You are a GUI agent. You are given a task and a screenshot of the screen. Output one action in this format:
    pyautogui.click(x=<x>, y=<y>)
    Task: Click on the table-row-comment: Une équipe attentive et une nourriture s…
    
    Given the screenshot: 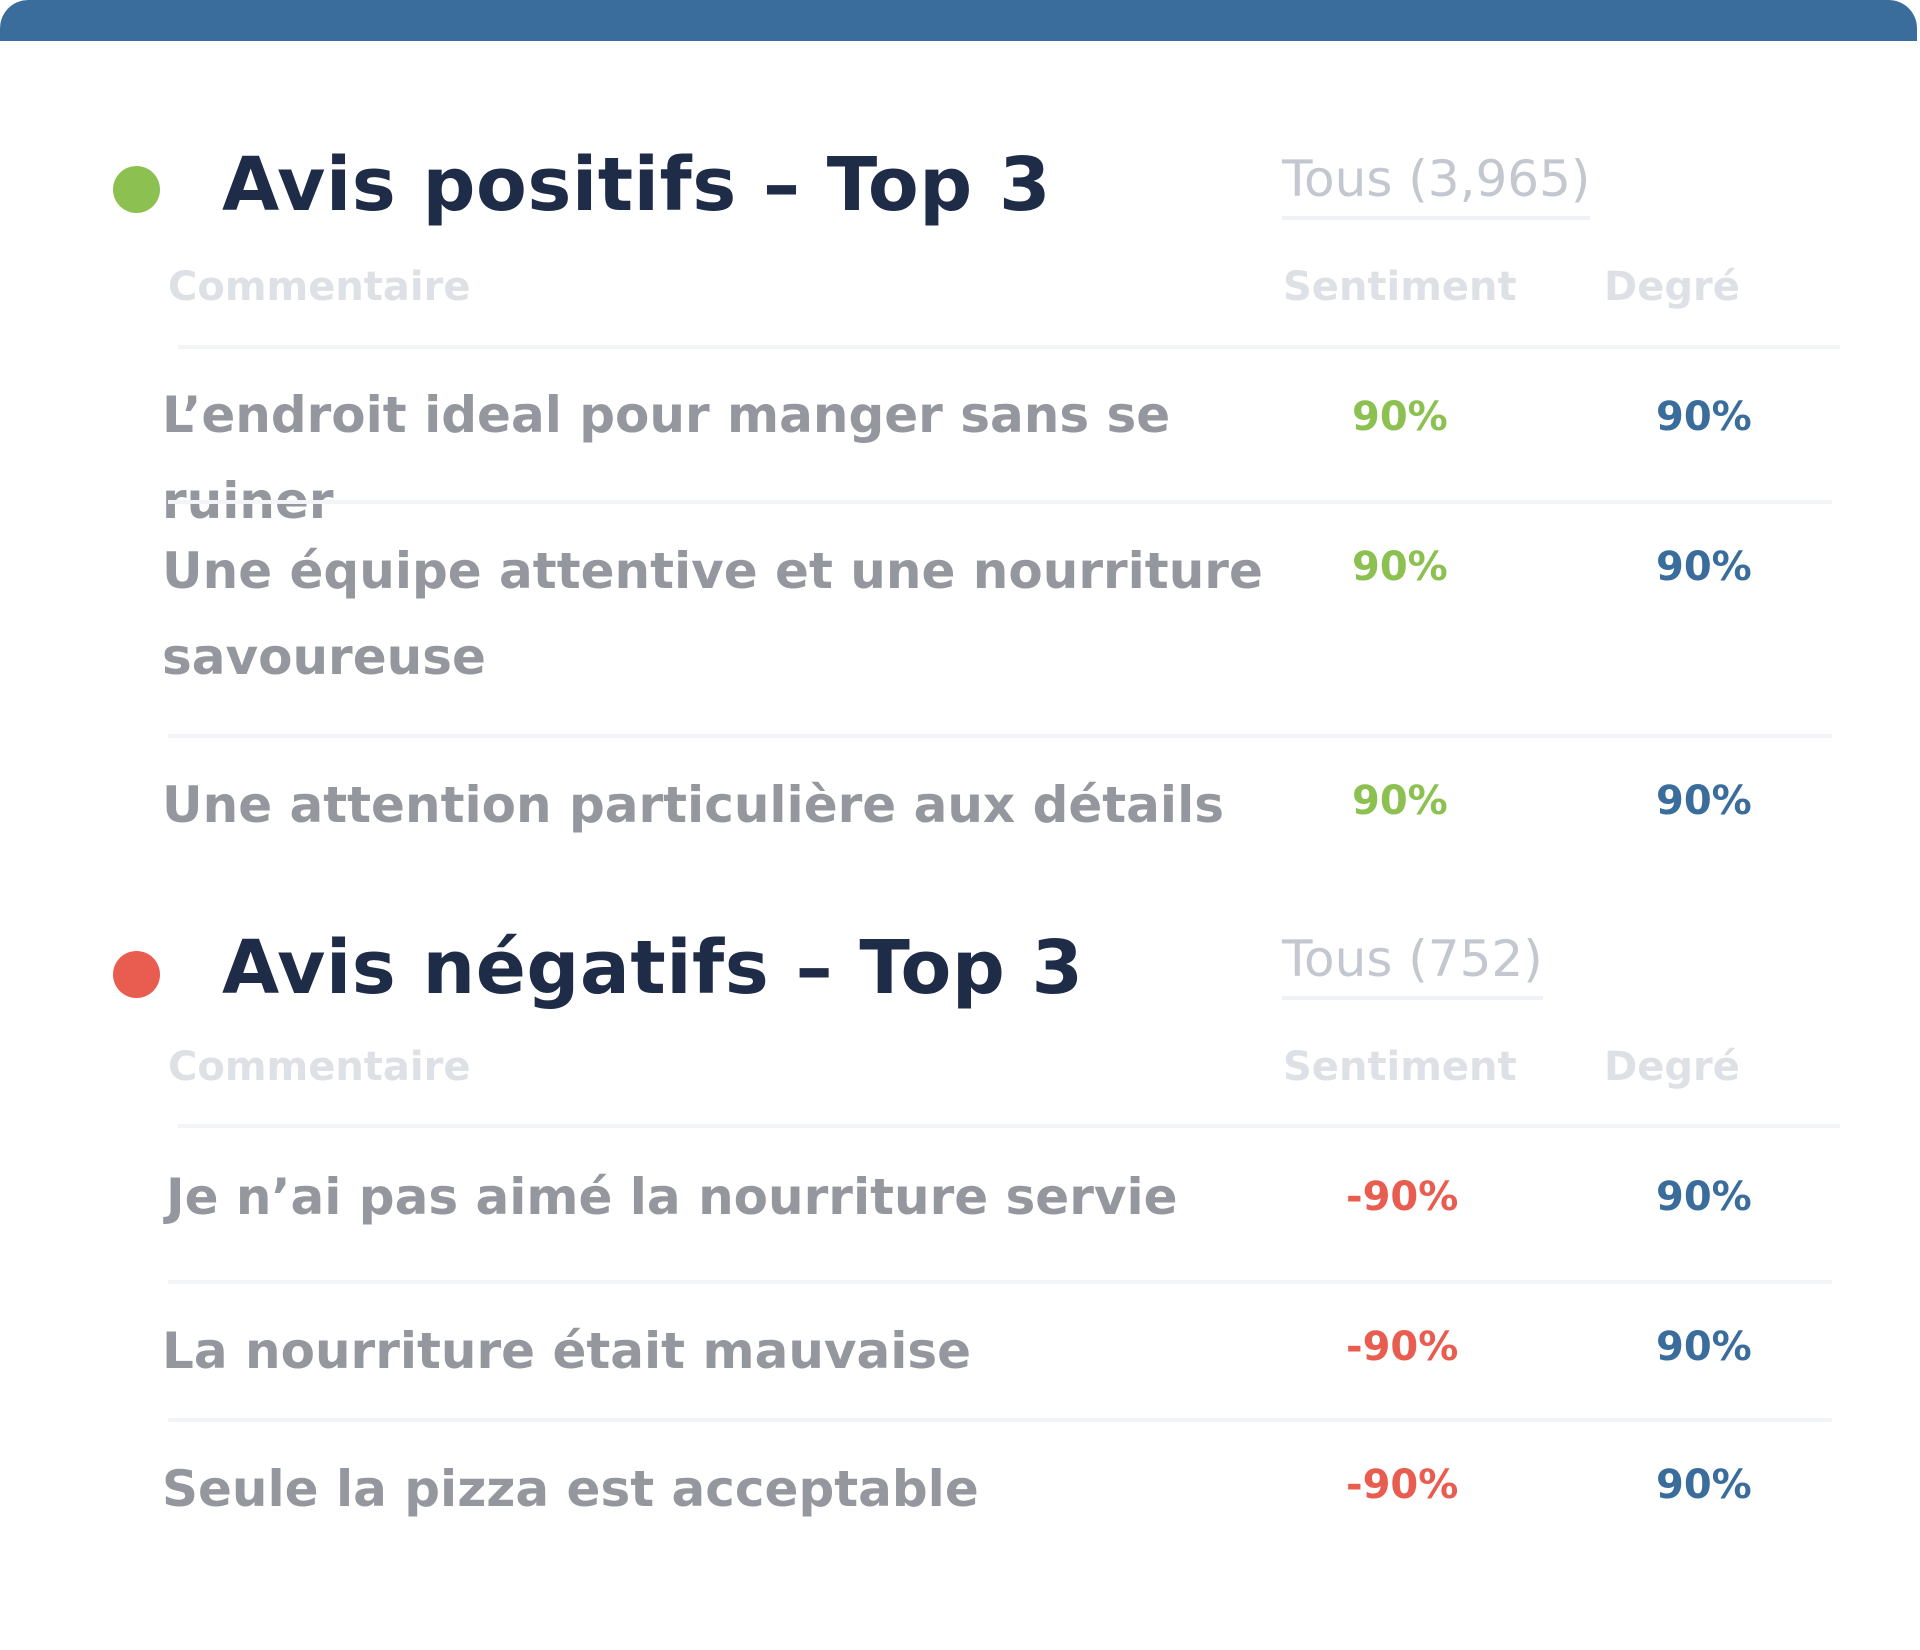 What is the action you would take?
    pyautogui.click(x=712, y=614)
    